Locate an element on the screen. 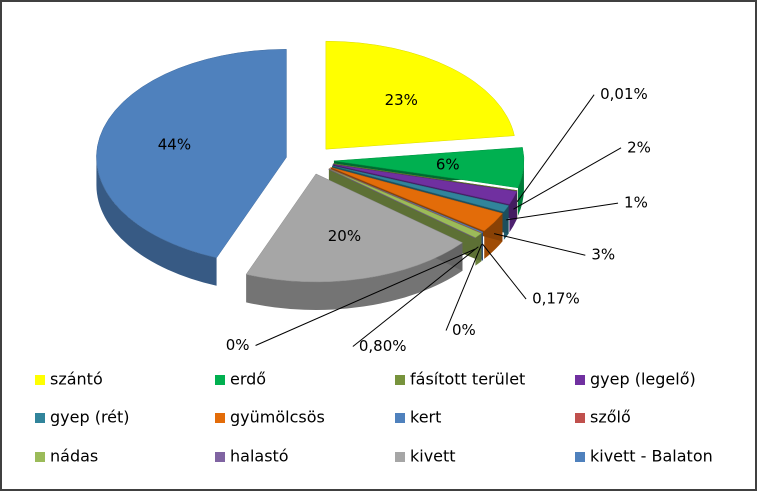  data-label: 0,17% is located at coordinates (556, 299).